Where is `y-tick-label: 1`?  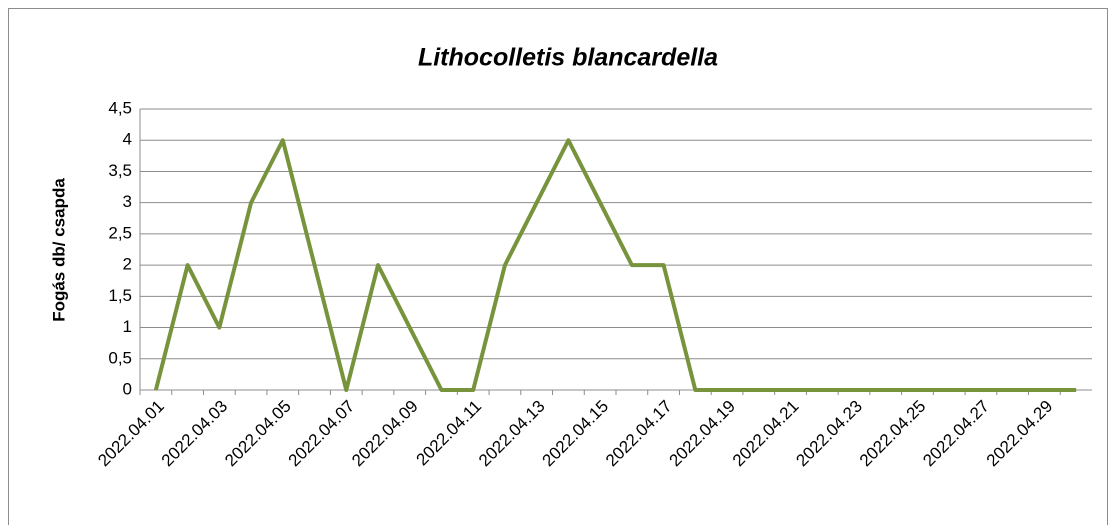 y-tick-label: 1 is located at coordinates (127, 326).